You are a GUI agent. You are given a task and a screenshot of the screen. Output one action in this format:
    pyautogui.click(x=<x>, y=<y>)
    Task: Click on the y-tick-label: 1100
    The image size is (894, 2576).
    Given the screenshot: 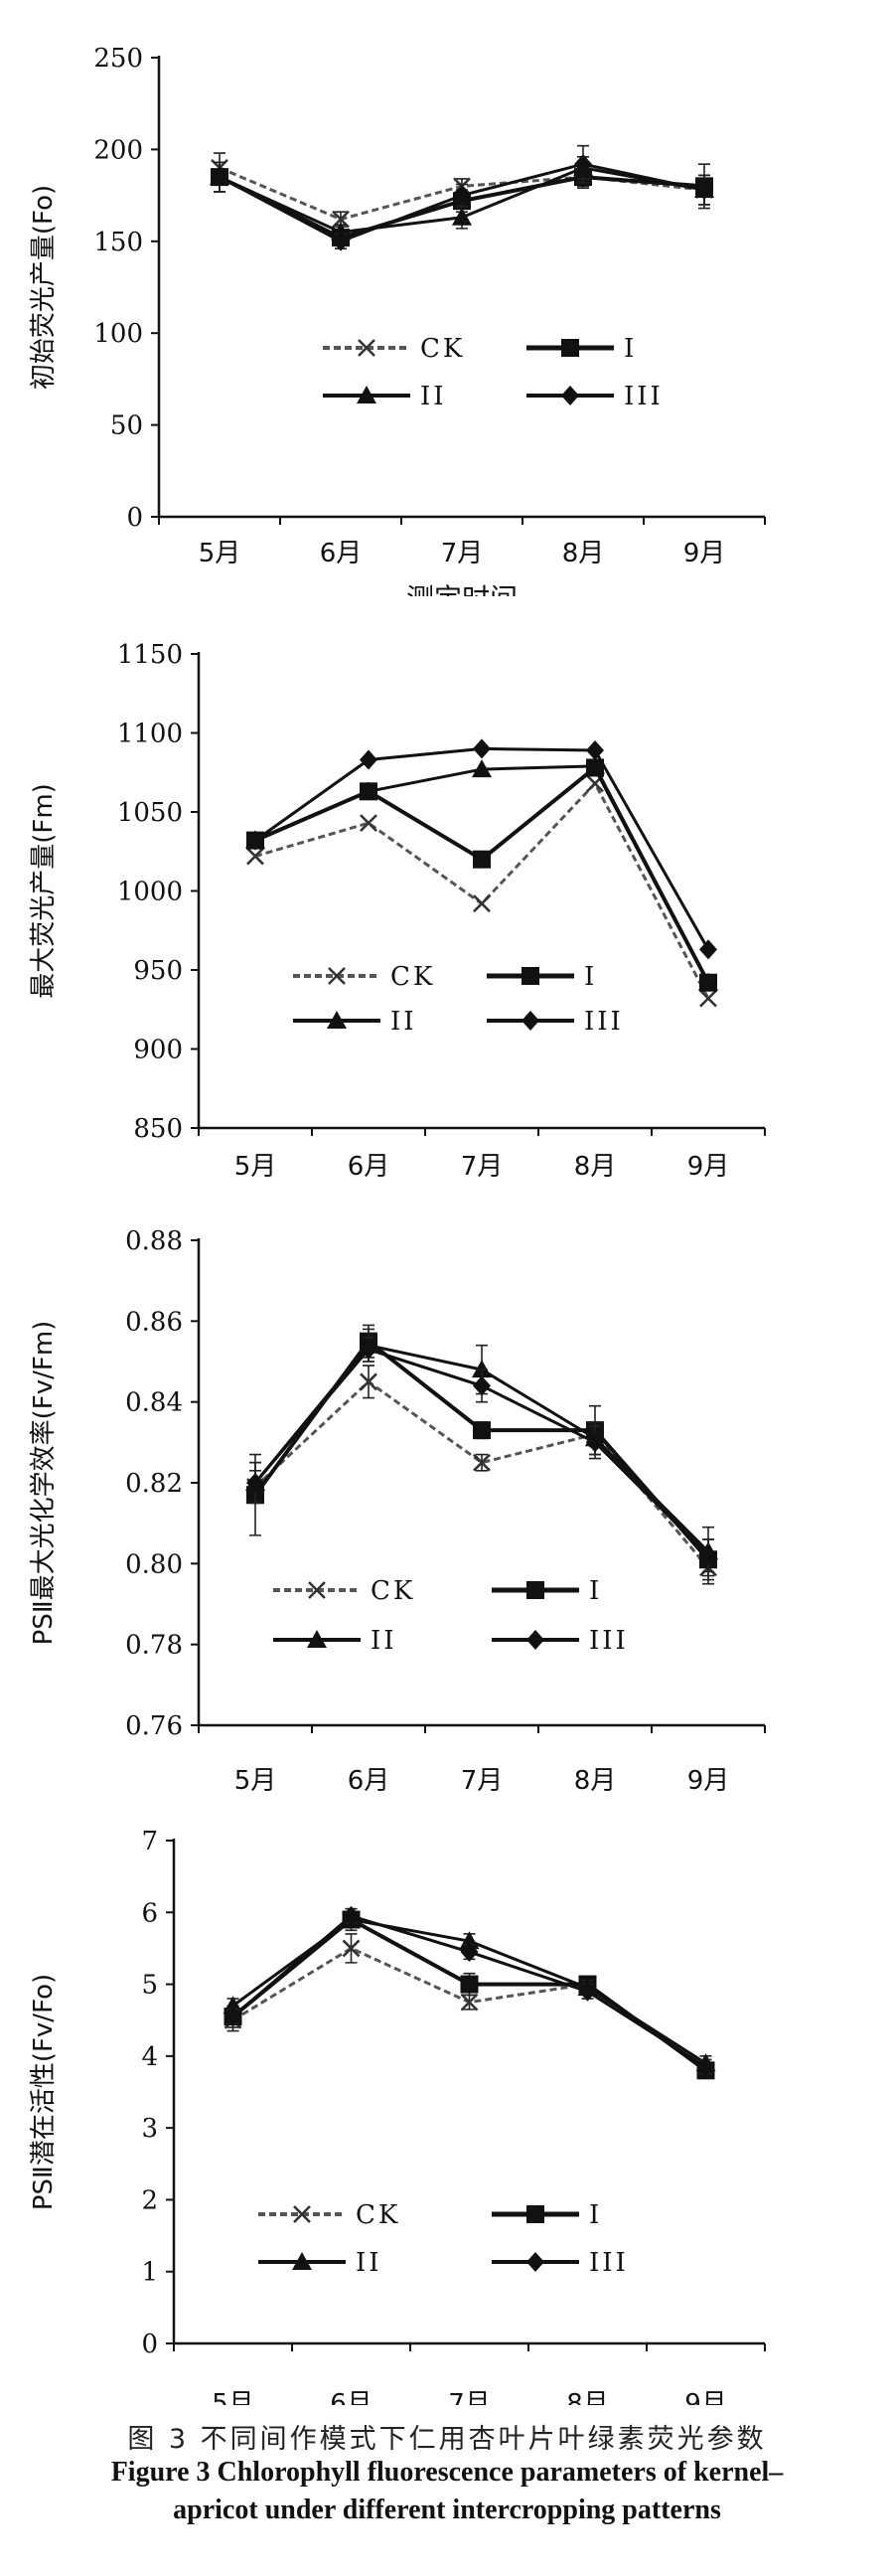 What is the action you would take?
    pyautogui.click(x=150, y=734)
    